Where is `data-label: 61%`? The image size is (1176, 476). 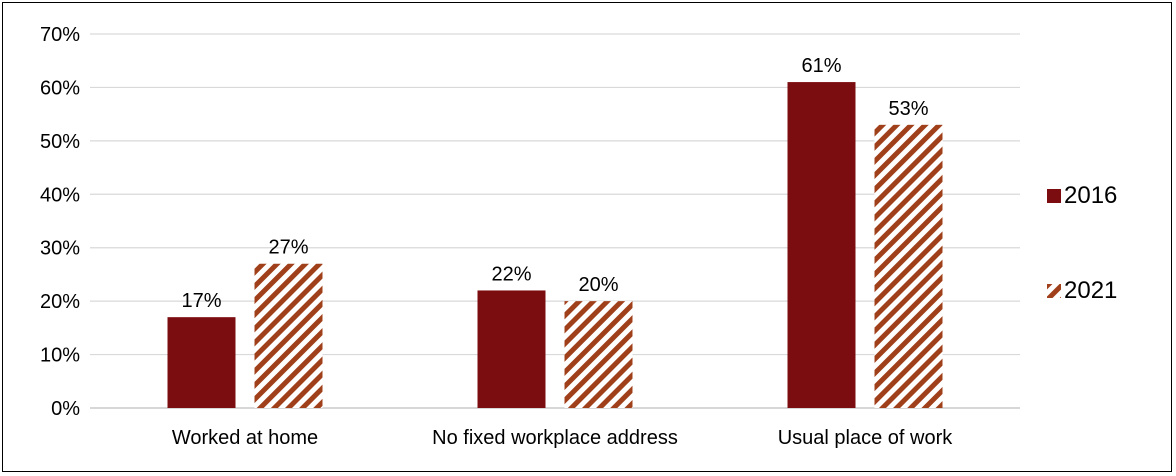 data-label: 61% is located at coordinates (821, 66).